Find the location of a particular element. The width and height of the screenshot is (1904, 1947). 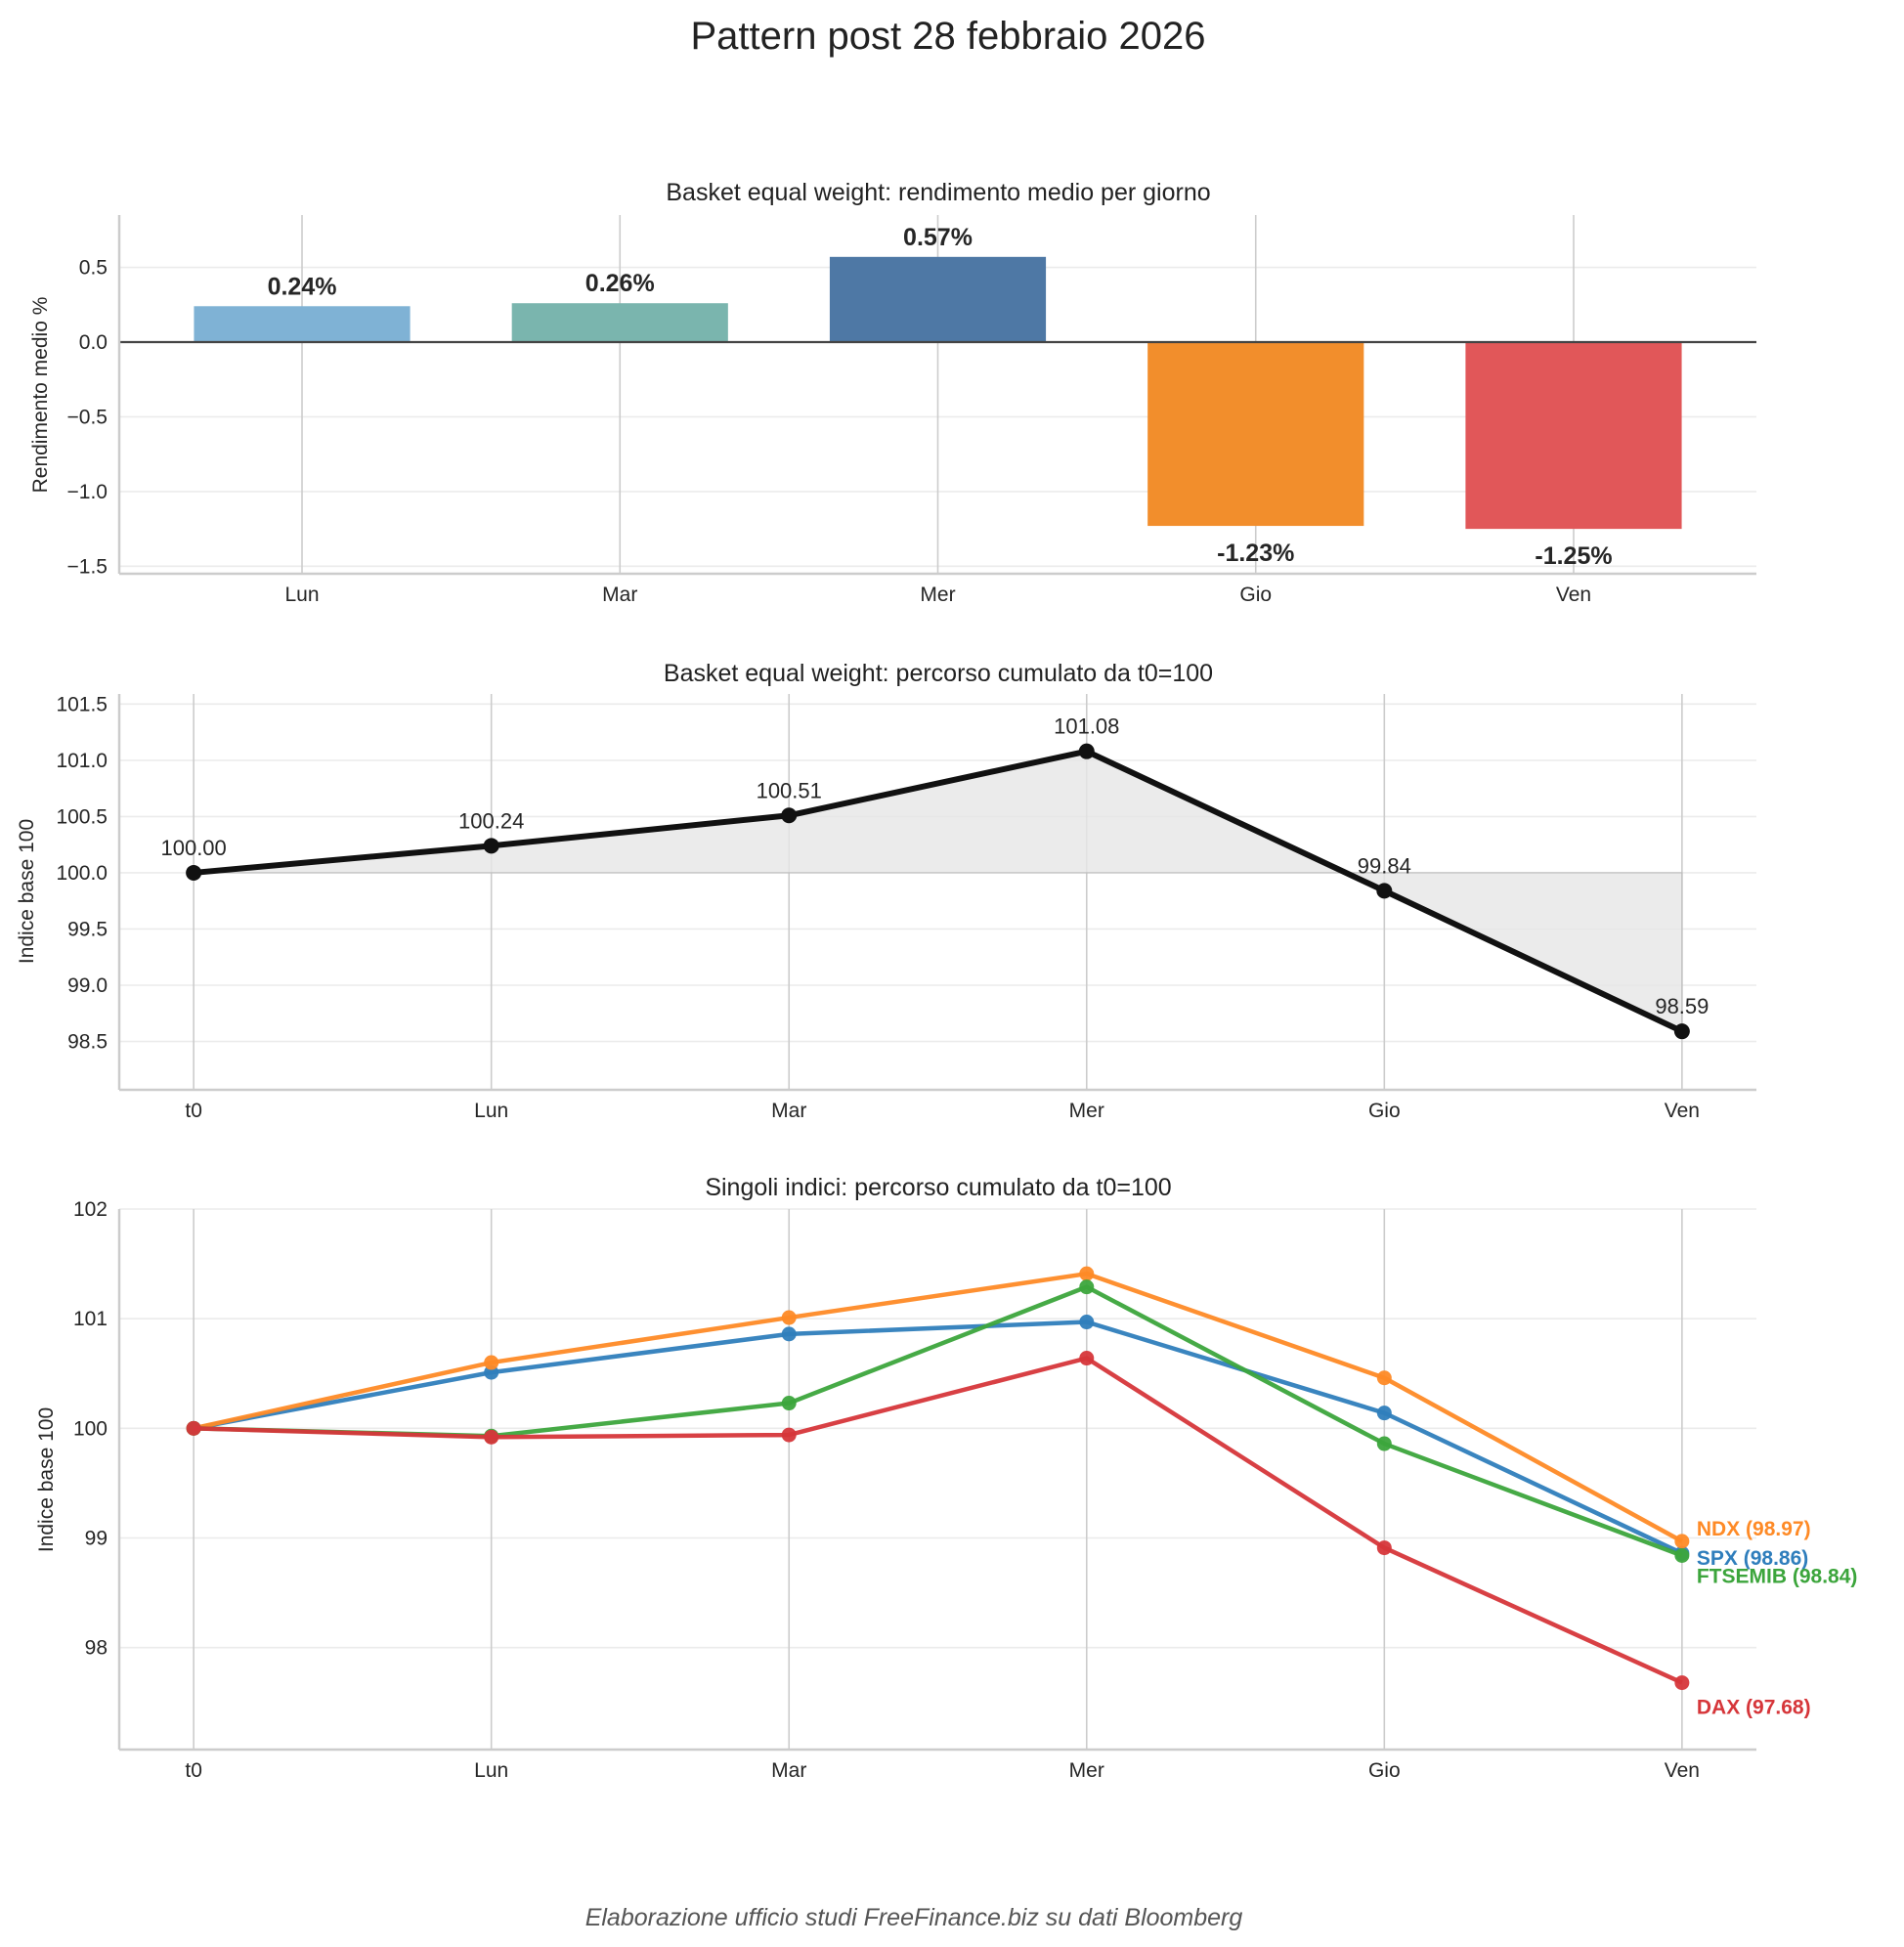

bar-chart-ylabel: Rendimento medio % is located at coordinates (40, 396).